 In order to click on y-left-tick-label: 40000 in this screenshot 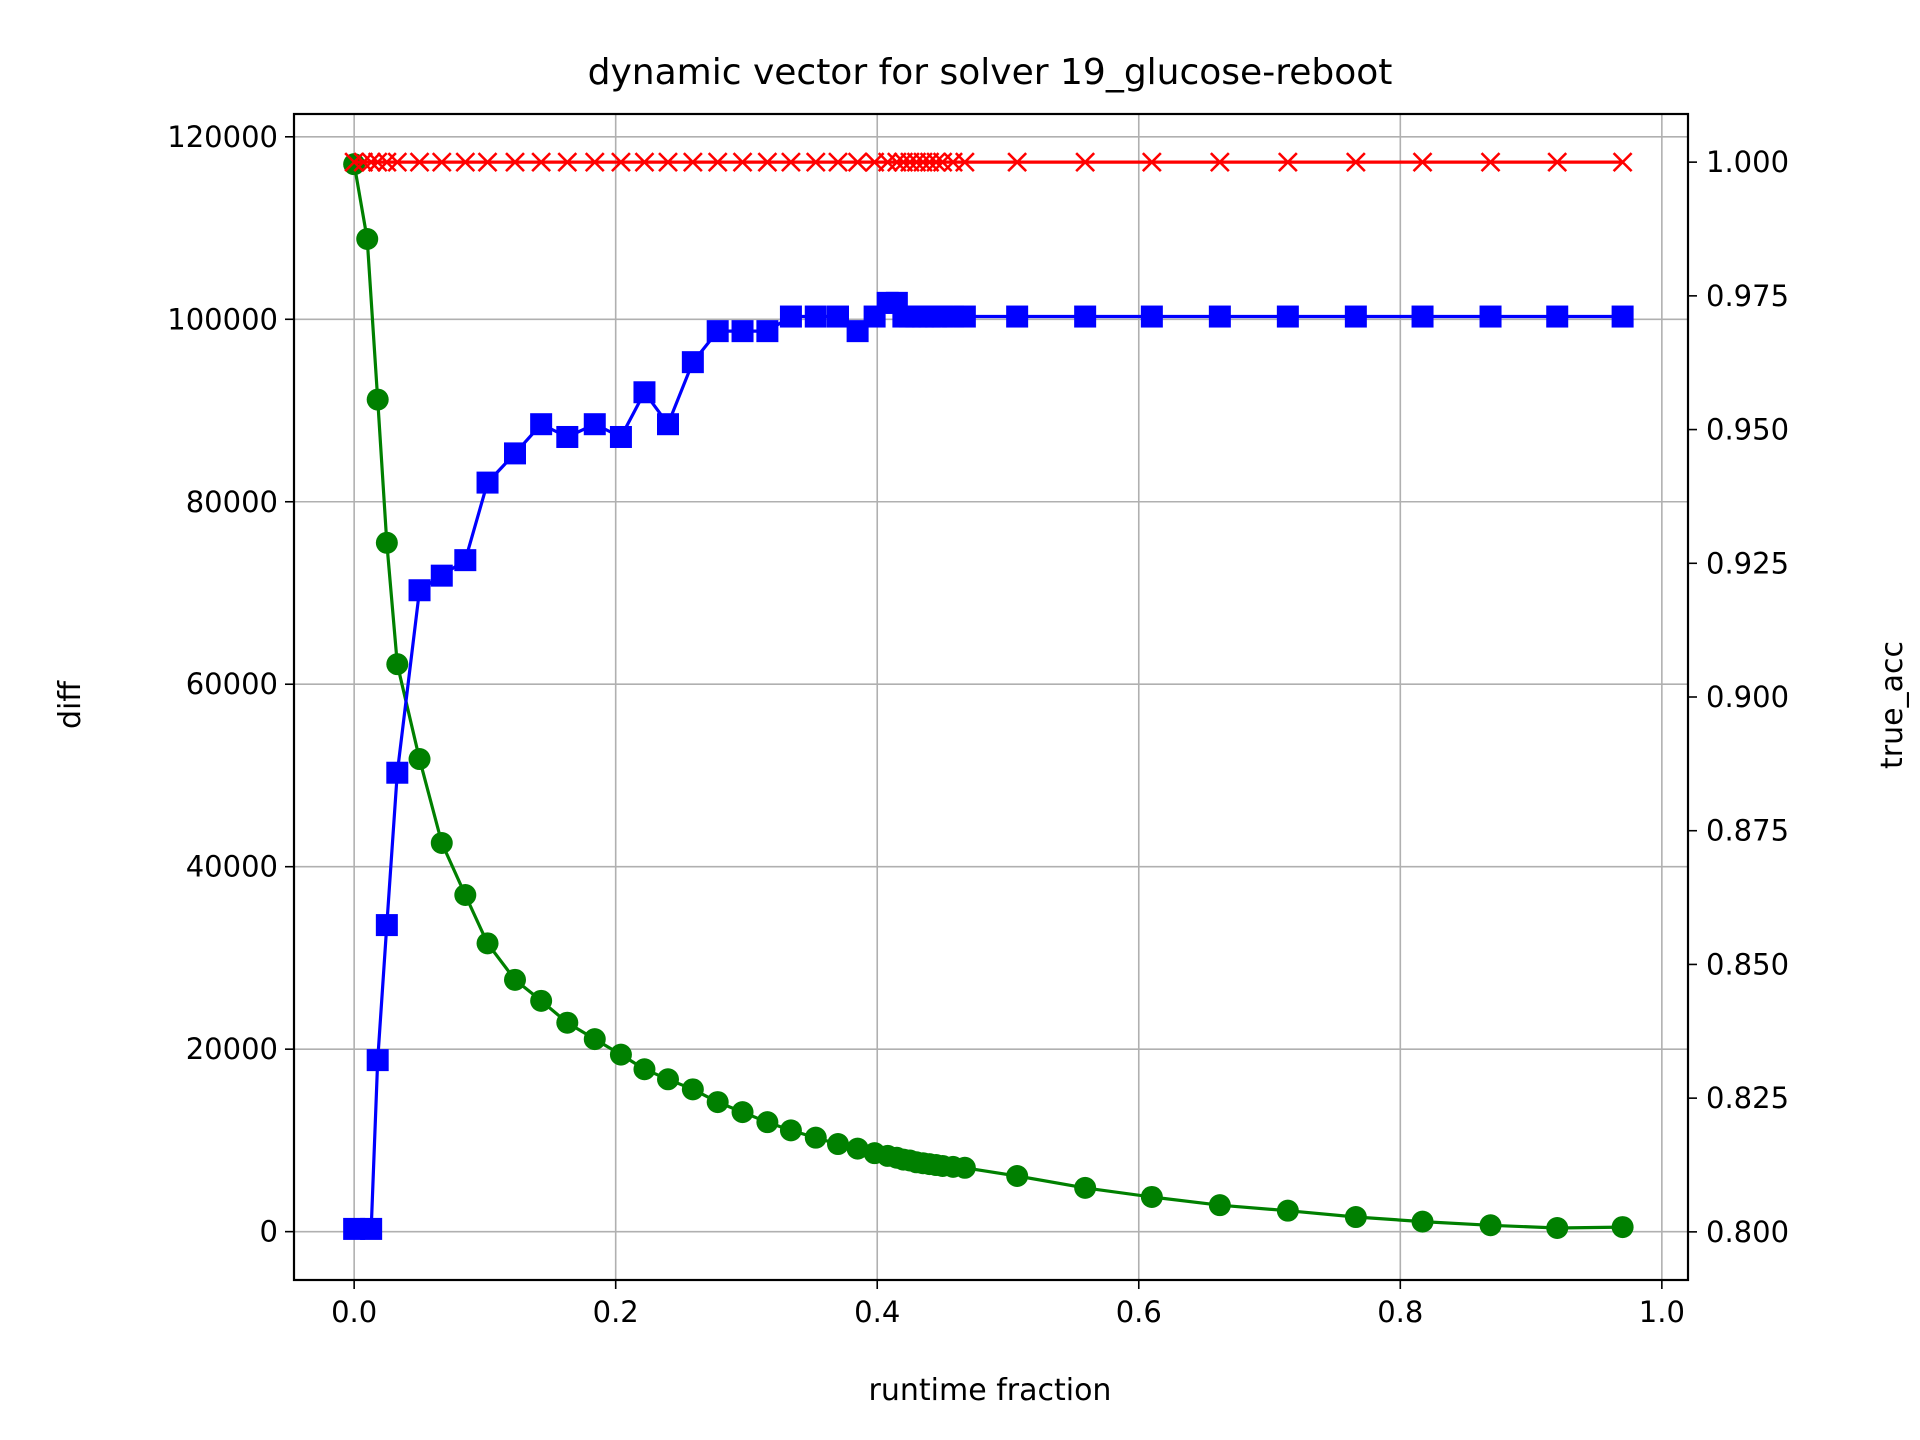, I will do `click(232, 867)`.